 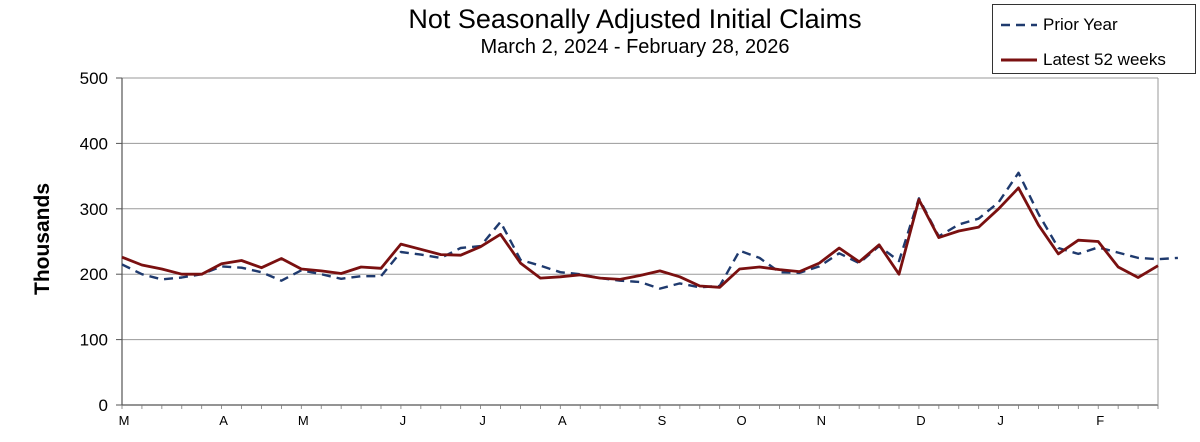 I want to click on y-tick-label-500: 500, so click(x=94, y=78).